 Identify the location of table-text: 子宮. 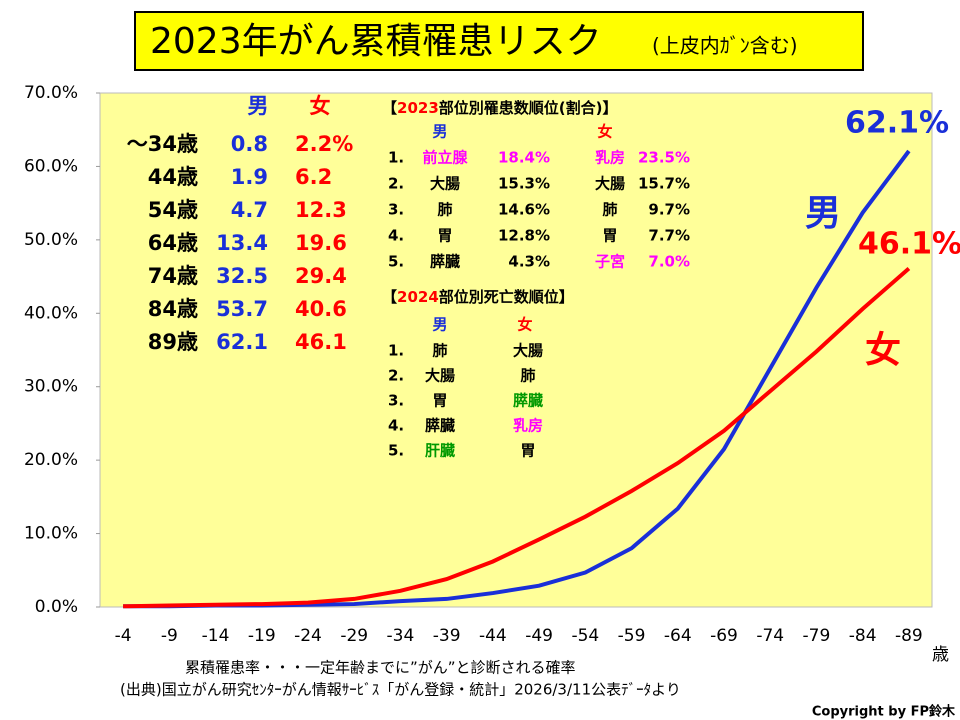
(610, 262).